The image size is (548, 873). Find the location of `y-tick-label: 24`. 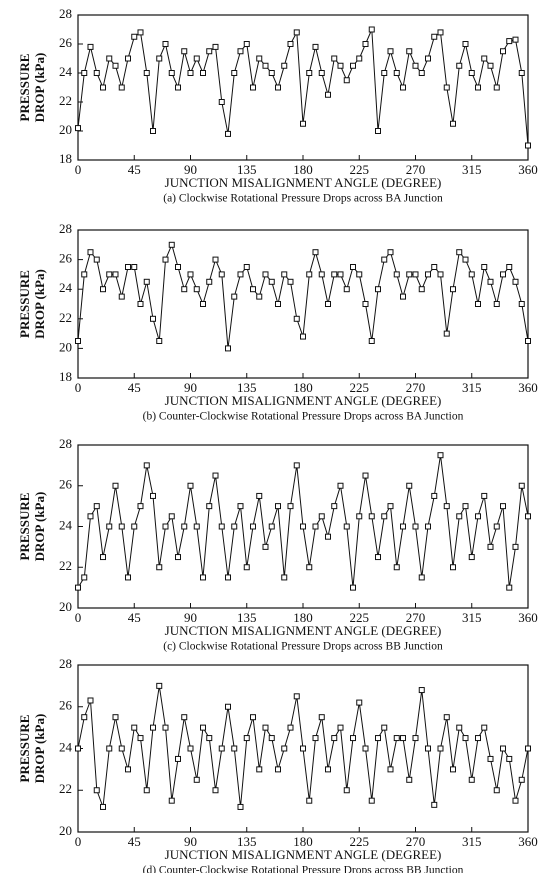

y-tick-label: 24 is located at coordinates (66, 746).